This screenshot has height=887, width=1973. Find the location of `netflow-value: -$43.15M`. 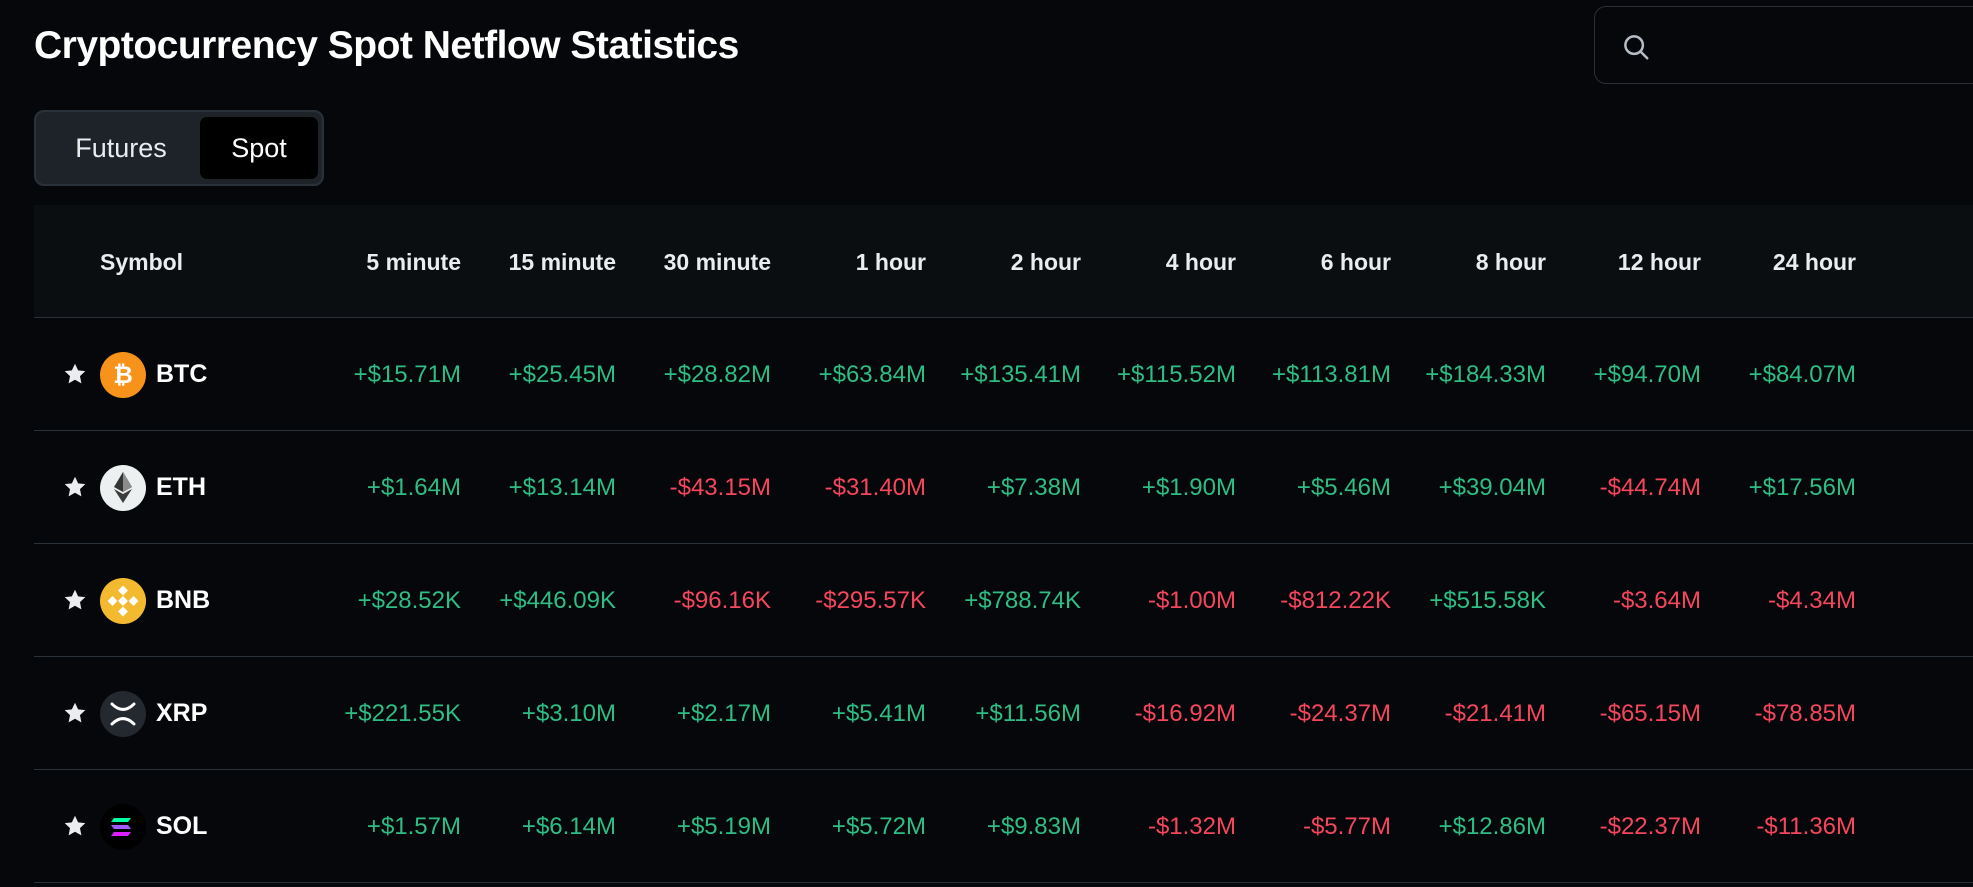

netflow-value: -$43.15M is located at coordinates (720, 487).